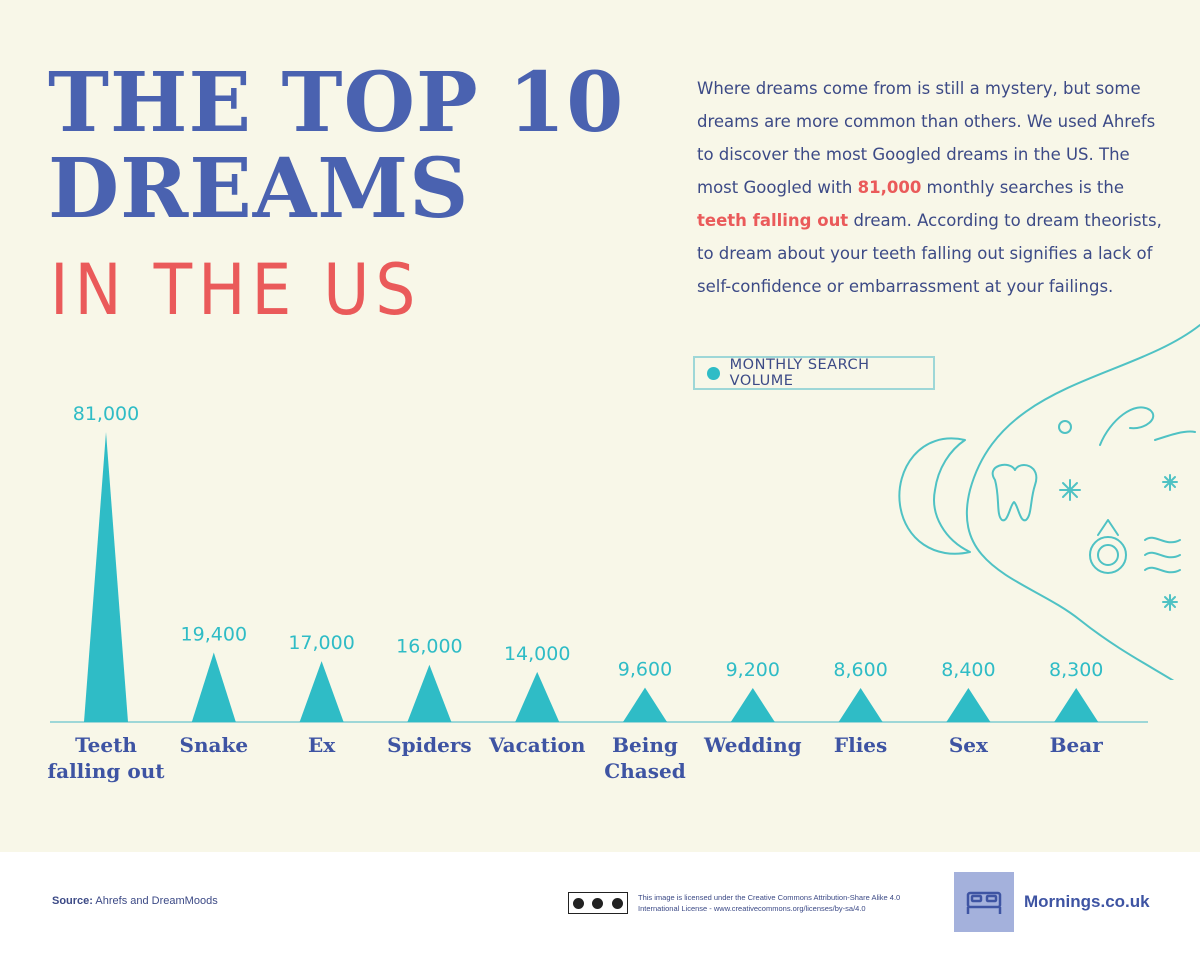  Describe the element at coordinates (968, 670) in the screenshot. I see `data-label: 8,400` at that location.